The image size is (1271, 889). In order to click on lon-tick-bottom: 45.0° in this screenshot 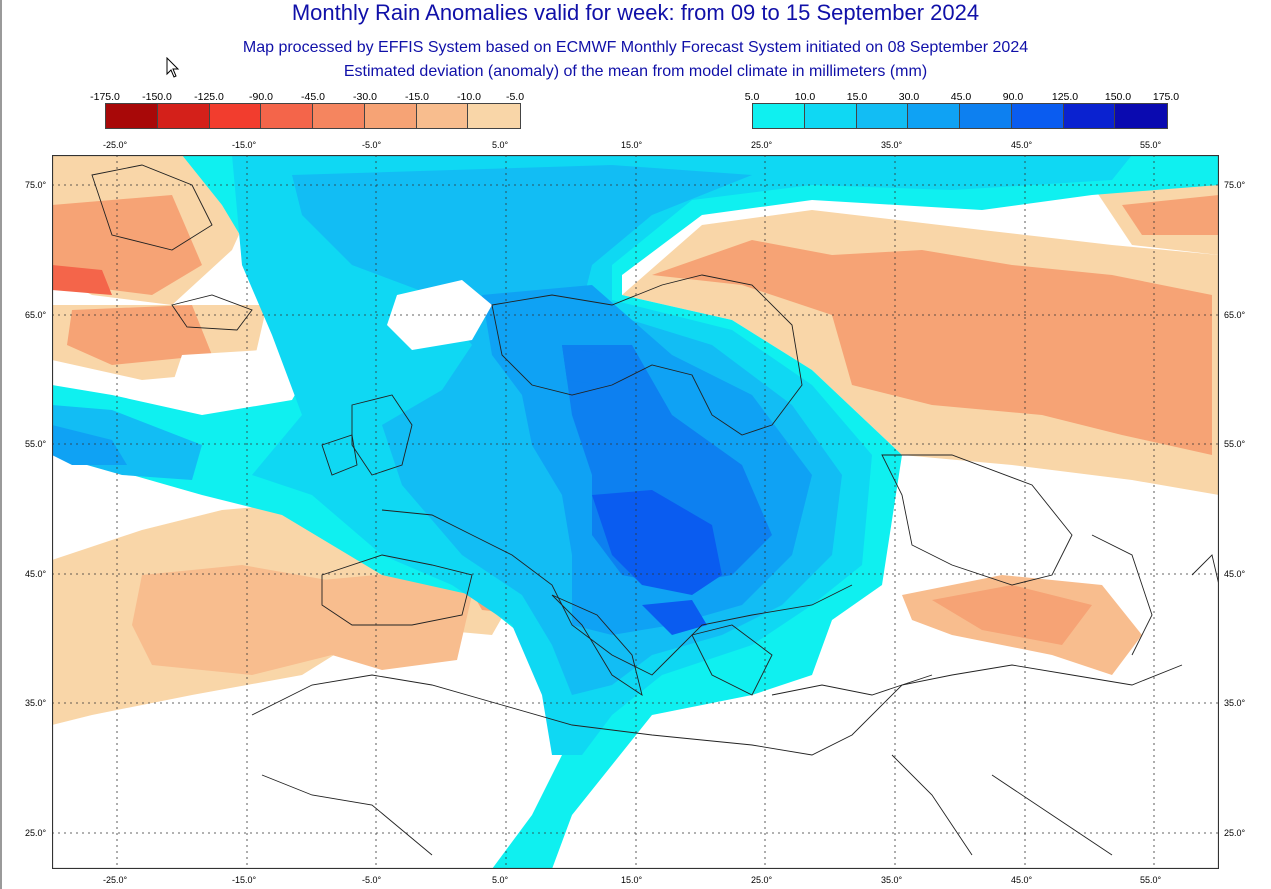, I will do `click(1022, 880)`.